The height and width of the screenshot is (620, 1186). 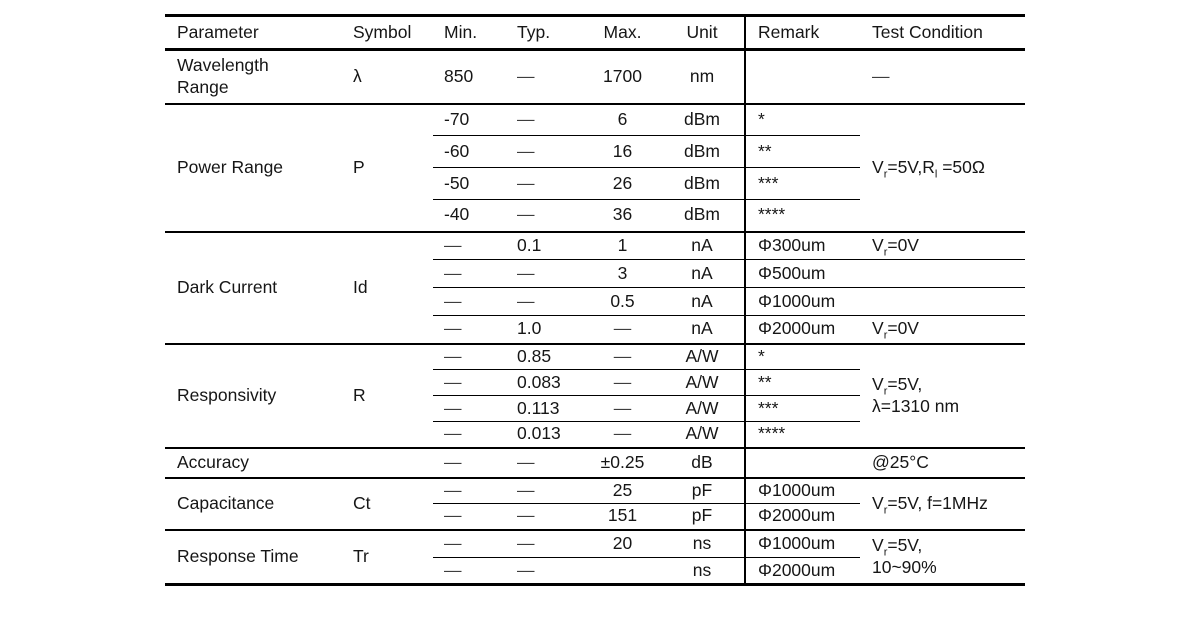 What do you see at coordinates (391, 462) in the screenshot?
I see `cell-symbol-accuracy` at bounding box center [391, 462].